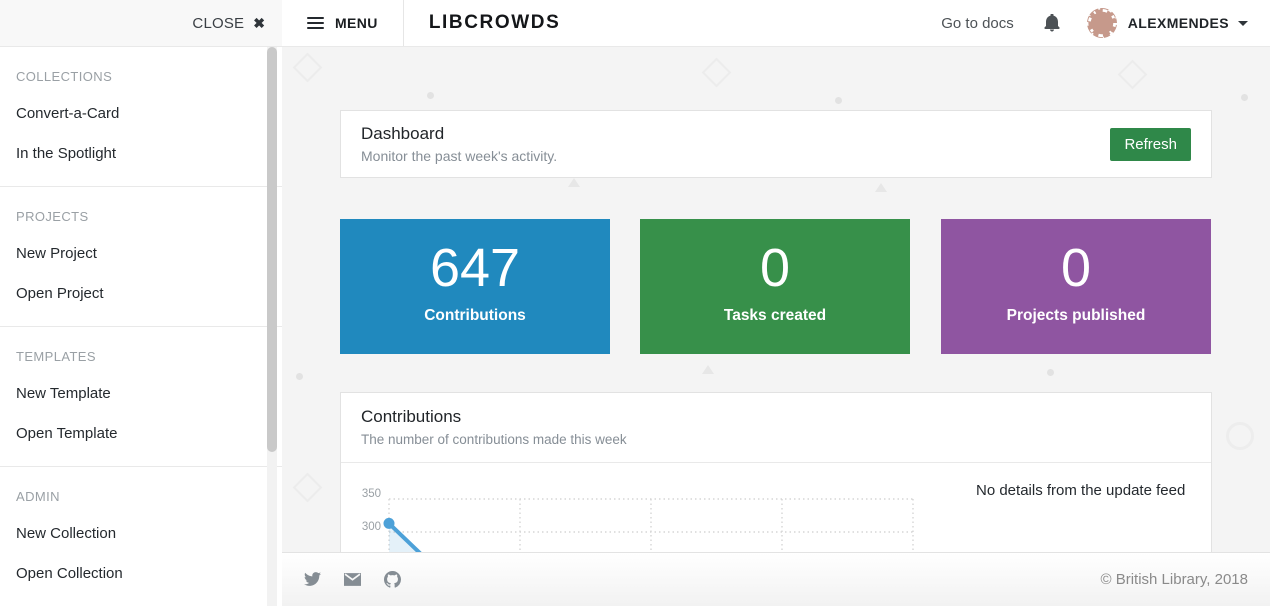  Describe the element at coordinates (371, 494) in the screenshot. I see `svg-text: 350` at that location.